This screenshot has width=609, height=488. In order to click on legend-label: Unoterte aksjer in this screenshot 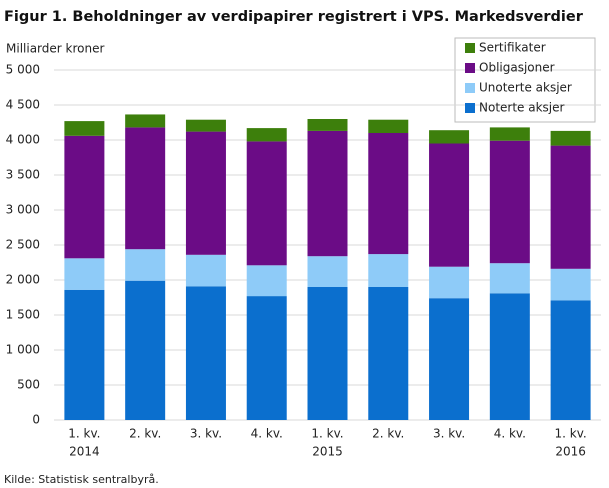, I will do `click(525, 88)`.